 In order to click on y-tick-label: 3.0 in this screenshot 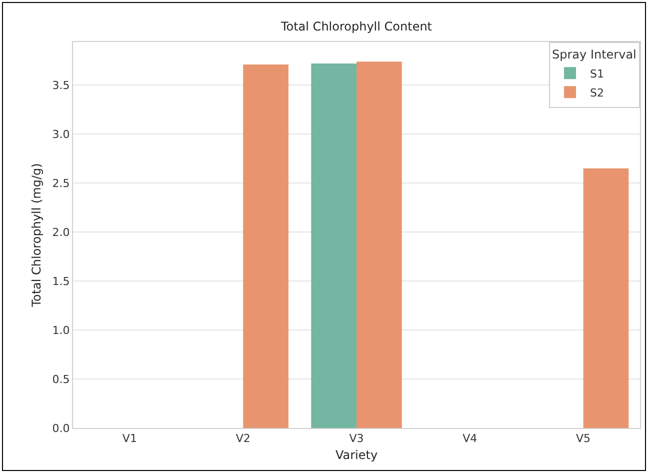, I will do `click(61, 134)`.